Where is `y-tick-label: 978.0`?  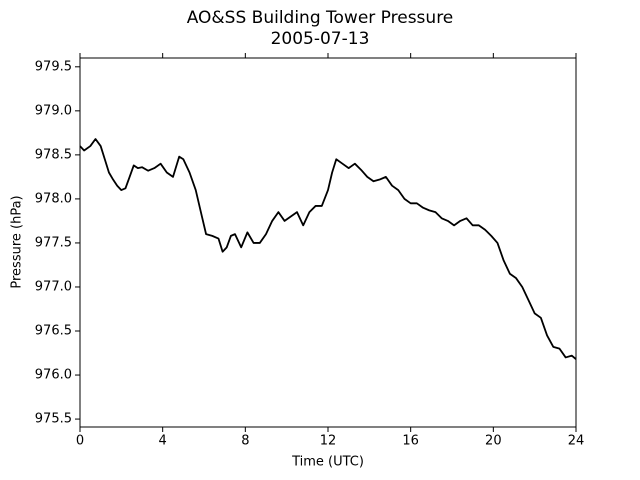 y-tick-label: 978.0 is located at coordinates (53, 198).